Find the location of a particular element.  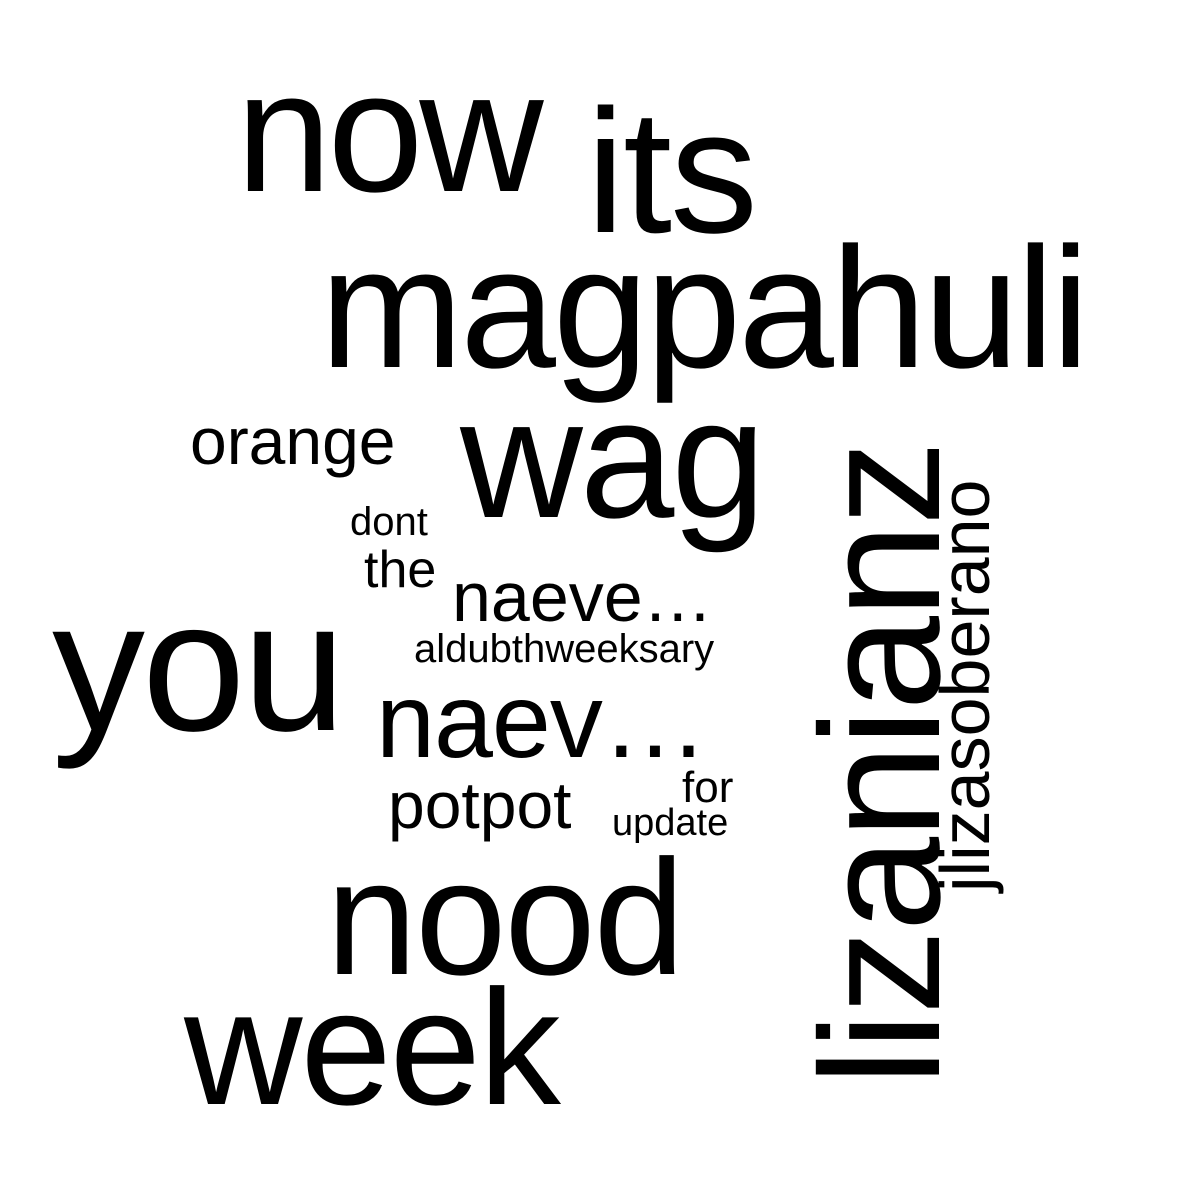

word-aldubthweeksary: aldubthweeksary is located at coordinates (564, 649).